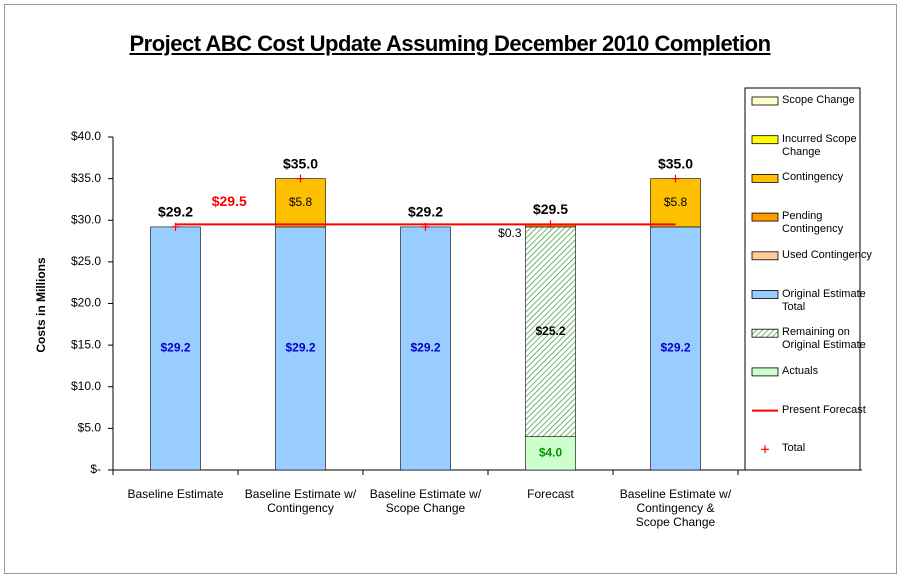 This screenshot has height=578, width=901. I want to click on y-tick-label: $20.0, so click(86, 303).